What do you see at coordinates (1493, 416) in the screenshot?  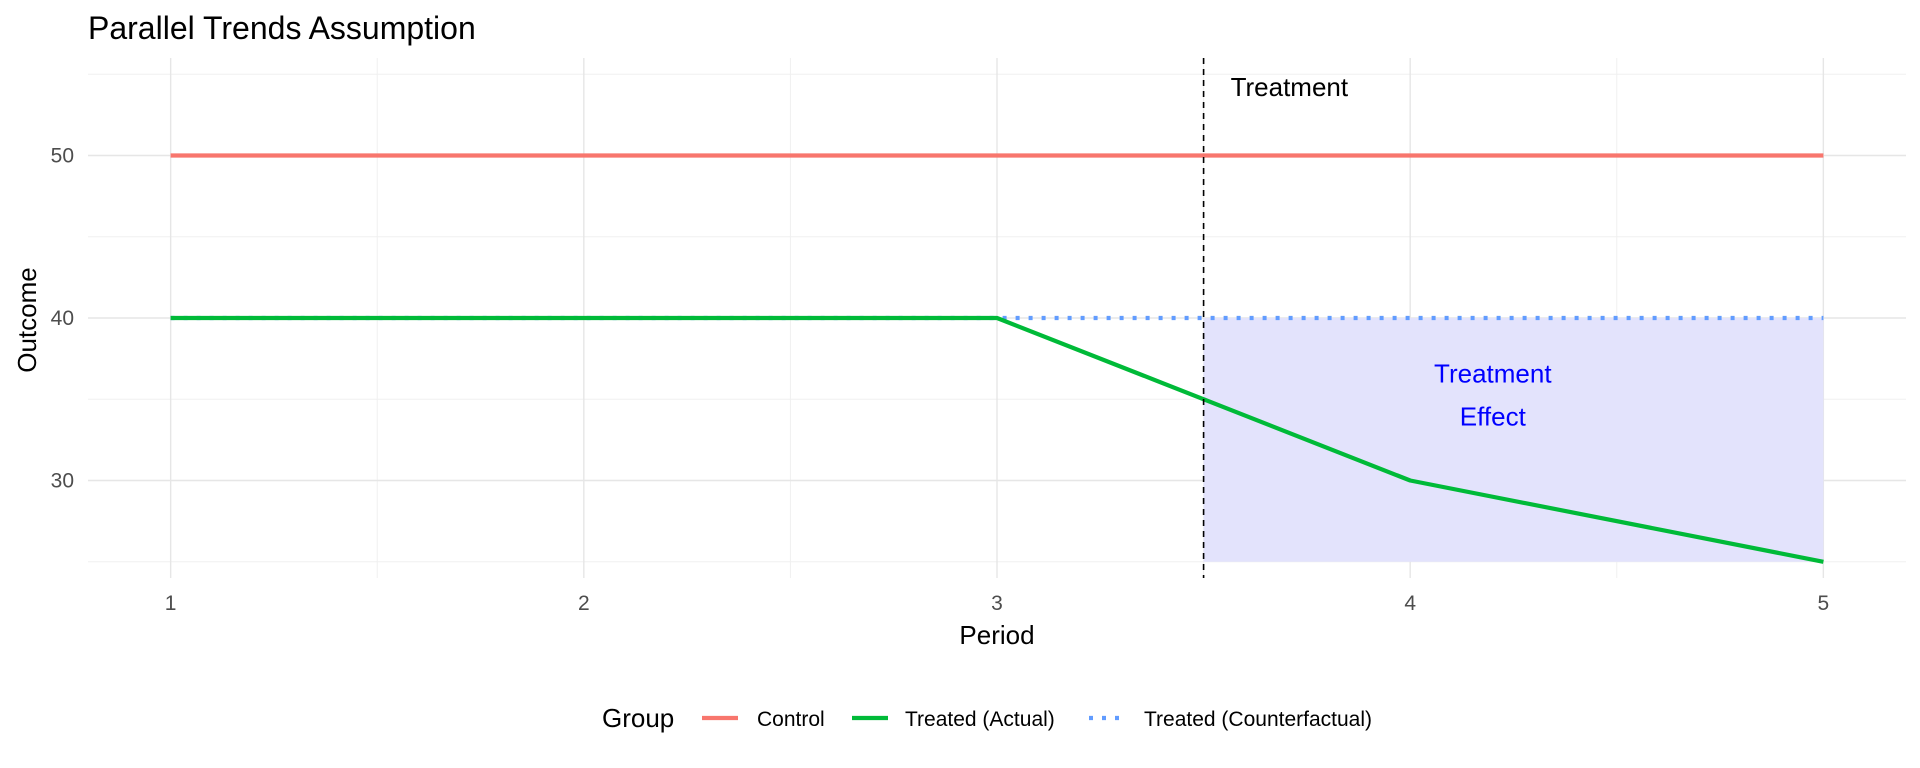 I see `effect-label-line2: Effect` at bounding box center [1493, 416].